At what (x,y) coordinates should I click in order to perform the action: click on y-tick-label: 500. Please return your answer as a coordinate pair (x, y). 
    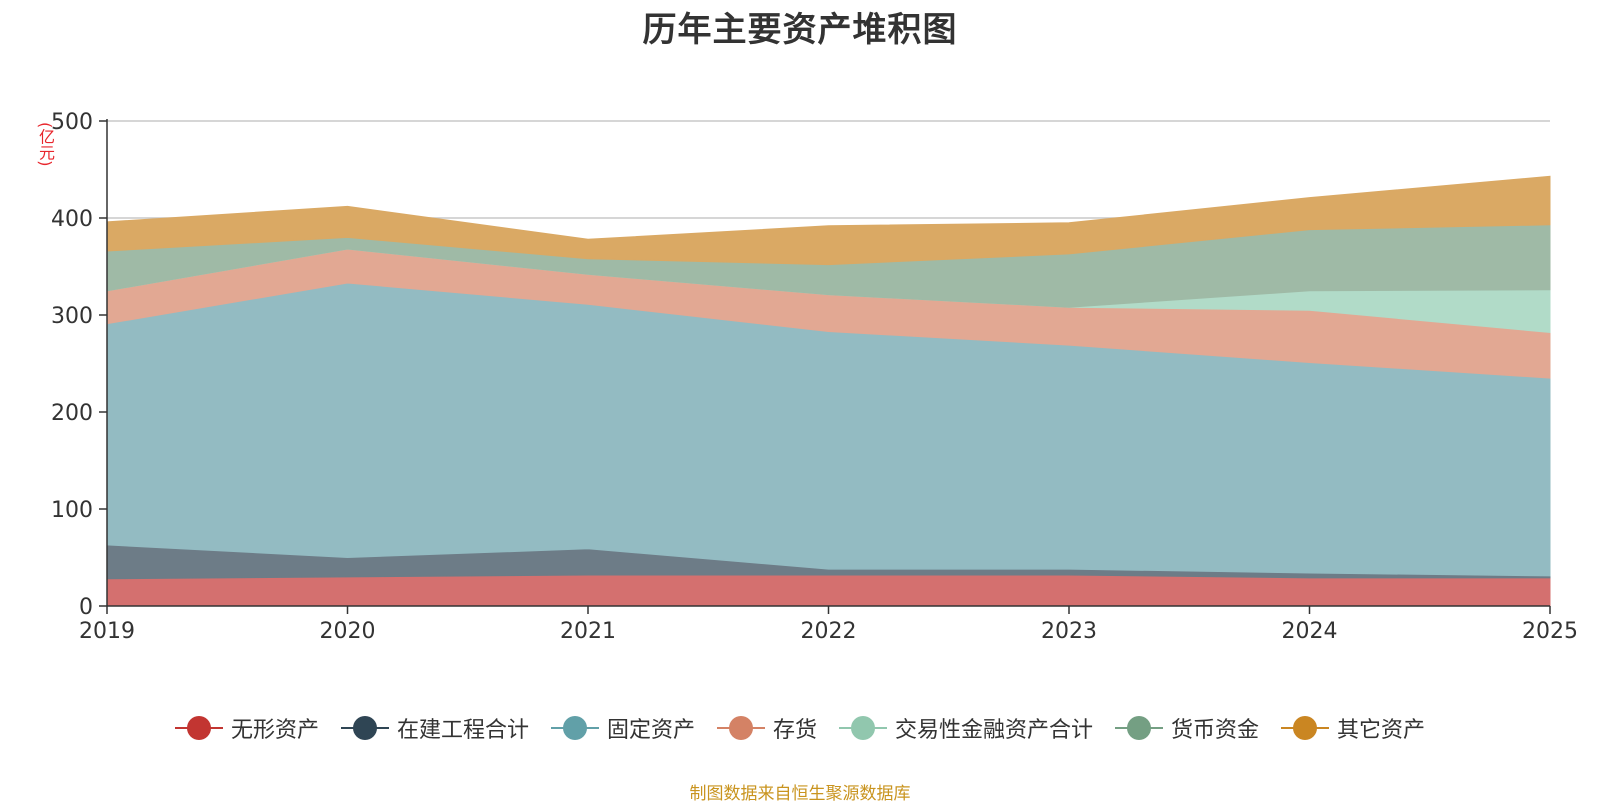
    Looking at the image, I should click on (72, 122).